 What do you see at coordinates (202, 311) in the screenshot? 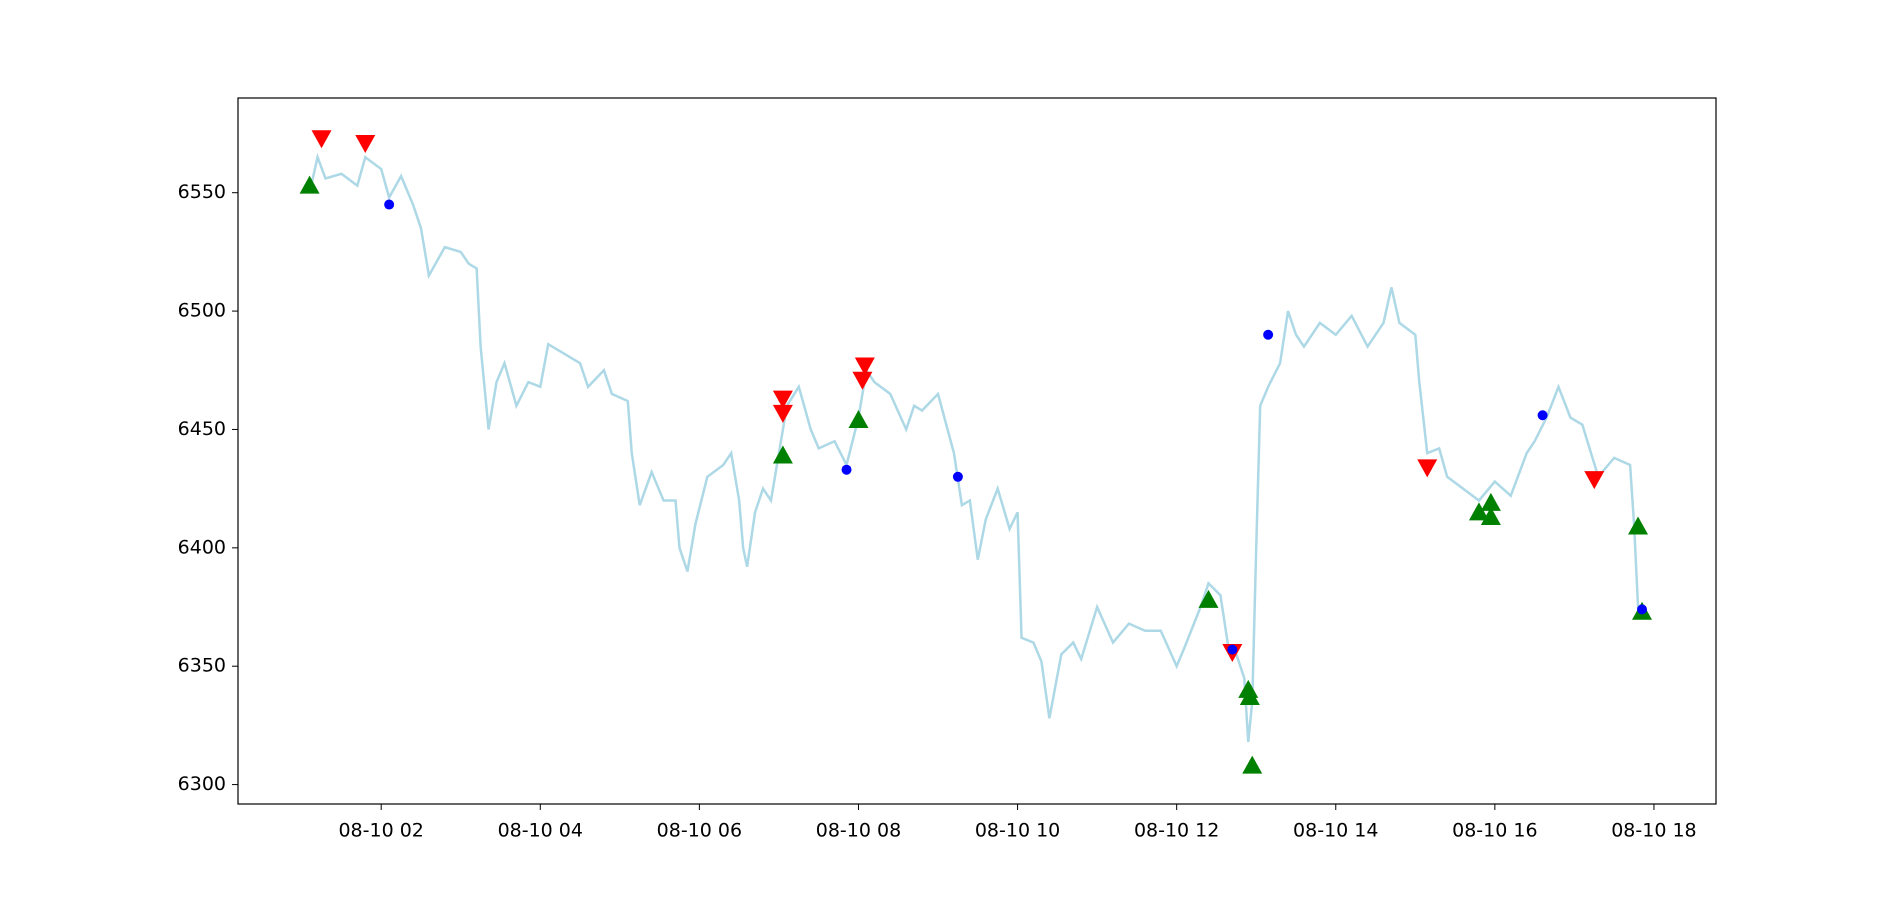
I see `y-tick-label: 6500` at bounding box center [202, 311].